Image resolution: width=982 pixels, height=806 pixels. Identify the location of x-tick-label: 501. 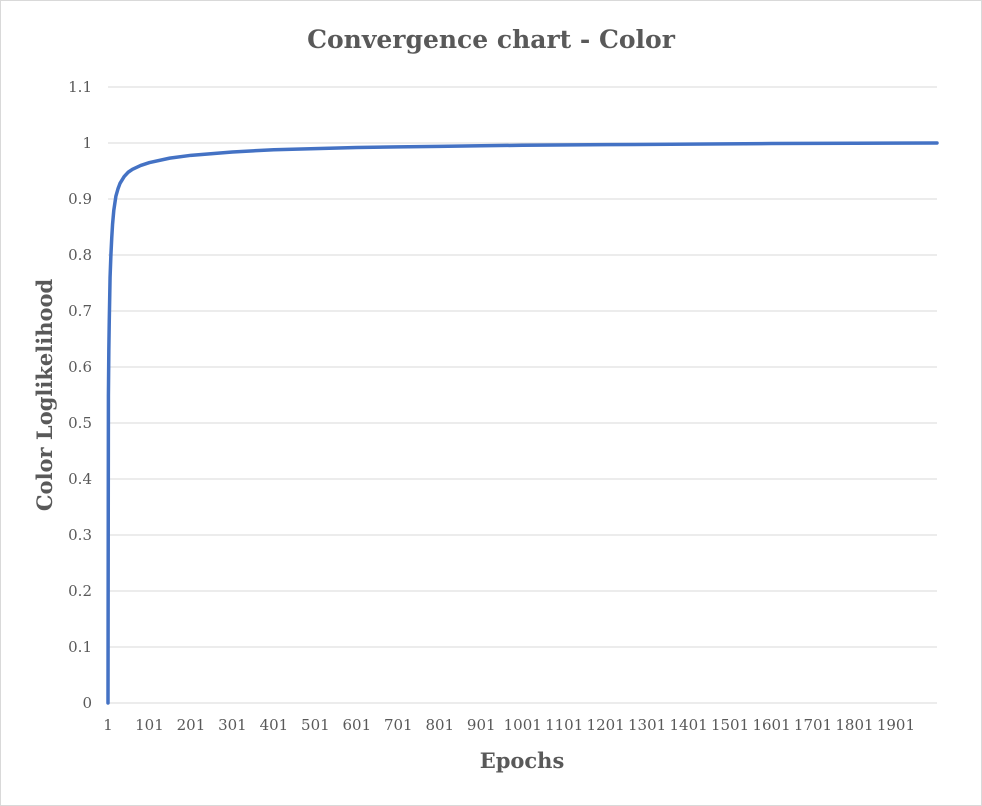
(315, 725).